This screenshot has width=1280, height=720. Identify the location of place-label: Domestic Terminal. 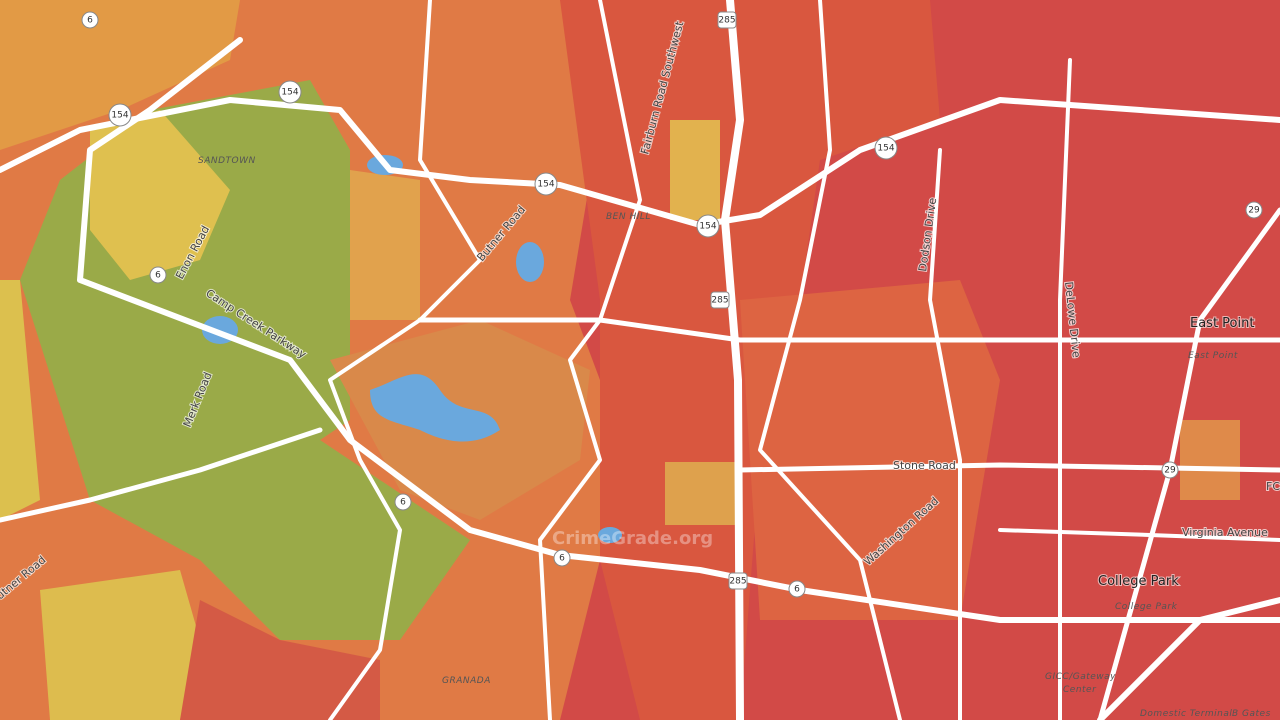
(1186, 714).